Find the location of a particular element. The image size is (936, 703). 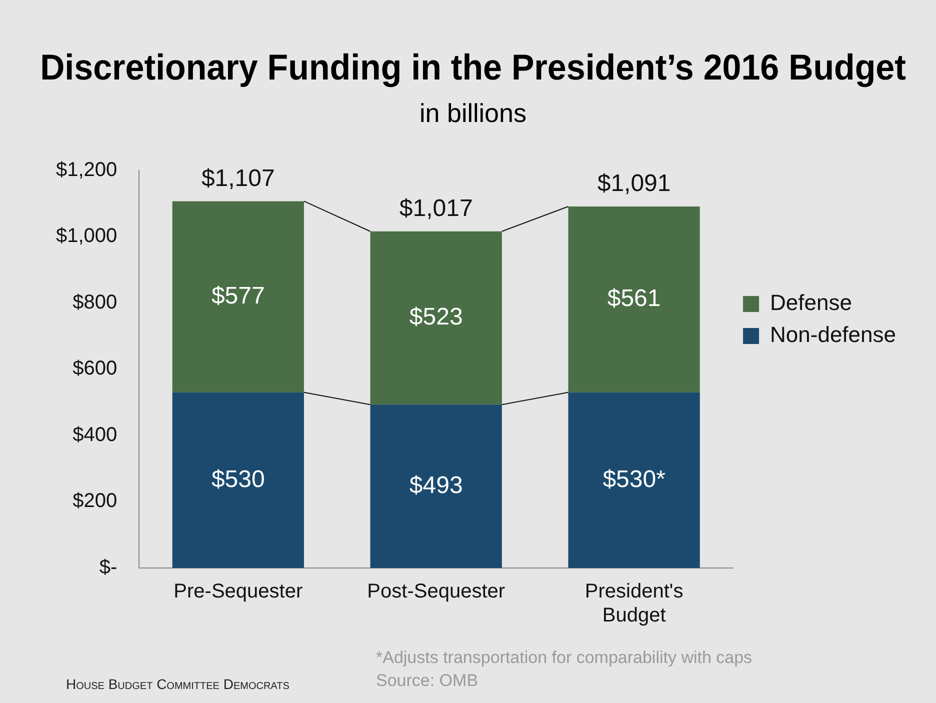

legend-label: Non-defense is located at coordinates (833, 335).